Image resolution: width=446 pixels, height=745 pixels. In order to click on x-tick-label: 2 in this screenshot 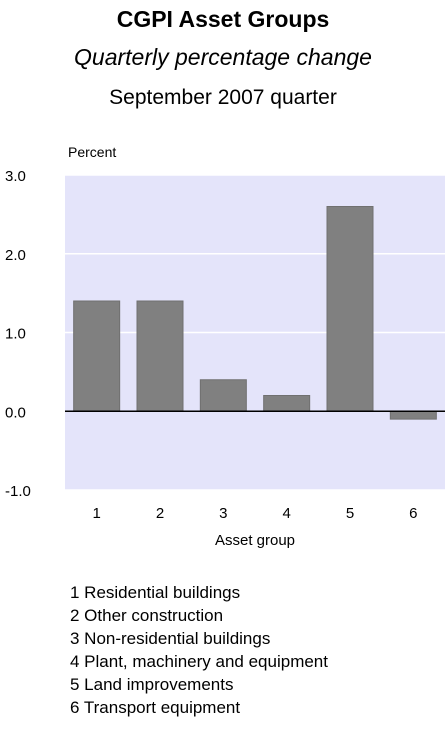, I will do `click(160, 513)`.